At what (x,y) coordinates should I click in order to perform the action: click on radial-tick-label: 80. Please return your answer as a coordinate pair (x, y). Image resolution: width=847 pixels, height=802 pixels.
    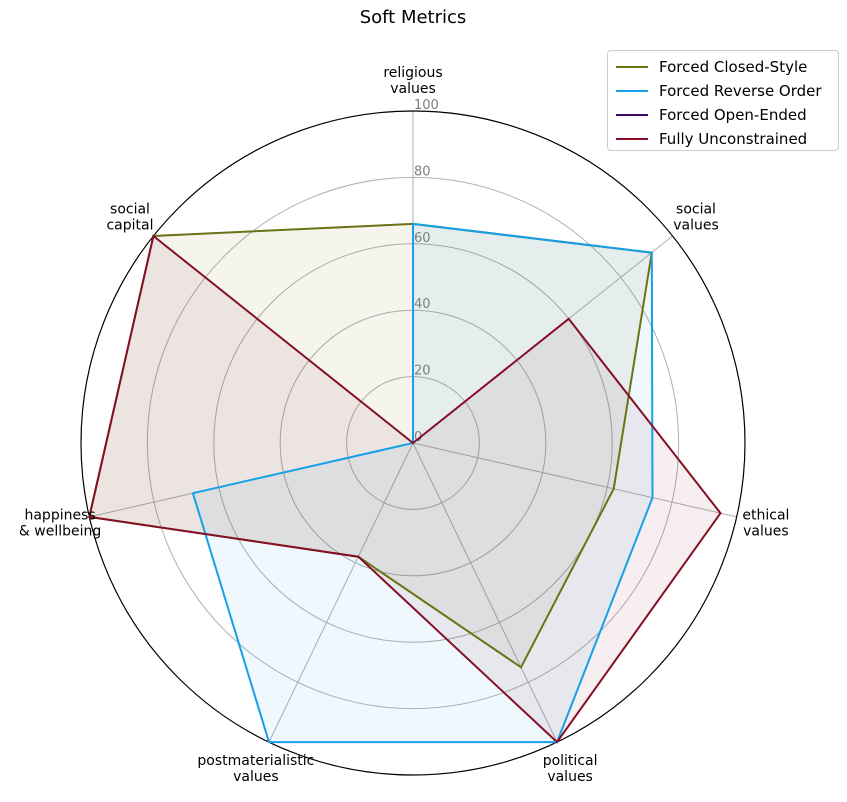
    Looking at the image, I should click on (422, 171).